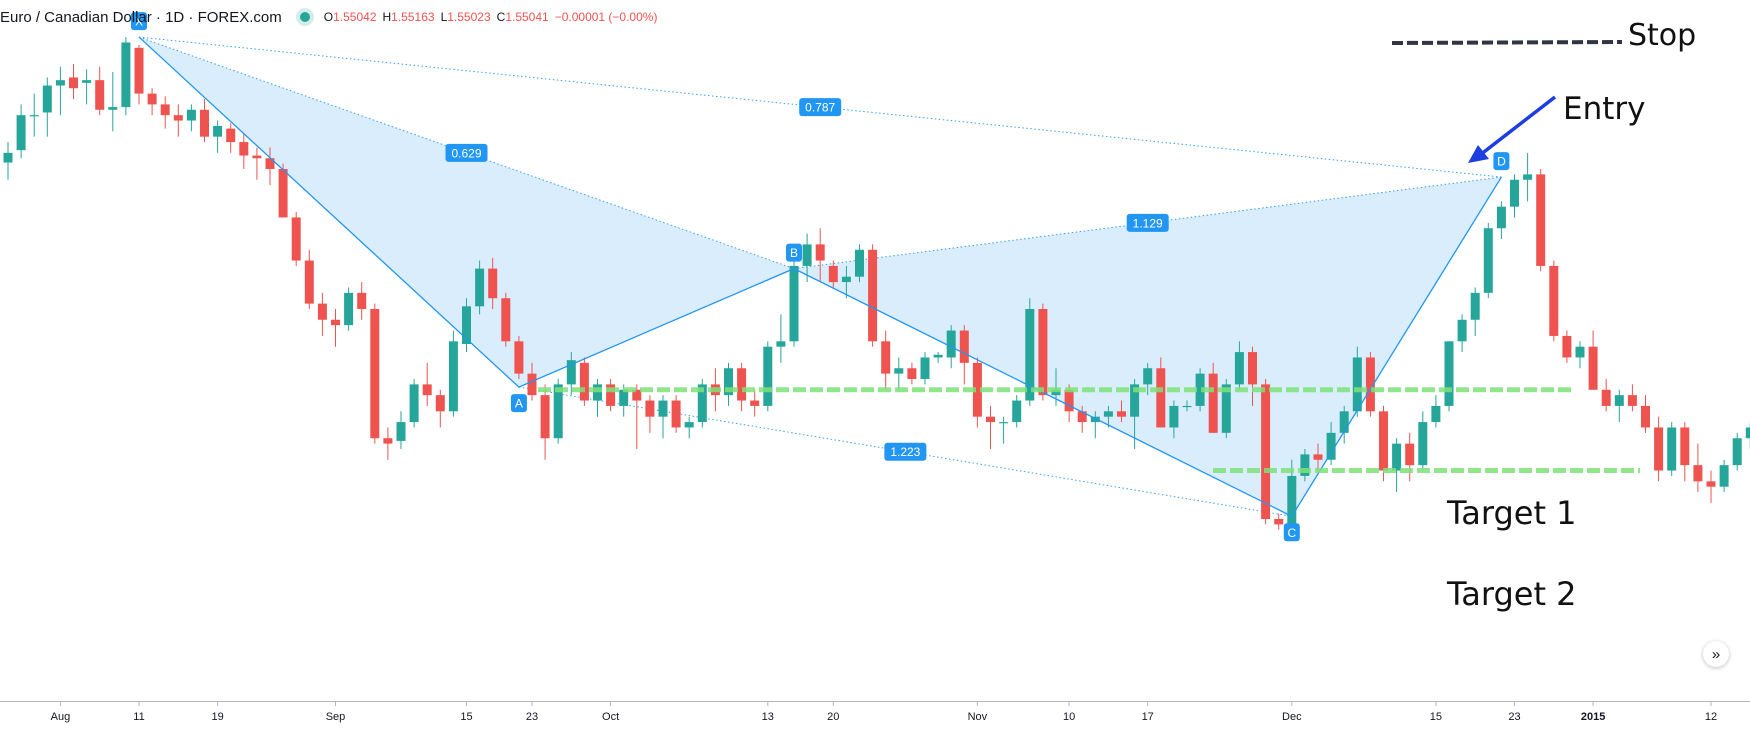  I want to click on ratio-label: 1.223, so click(905, 451).